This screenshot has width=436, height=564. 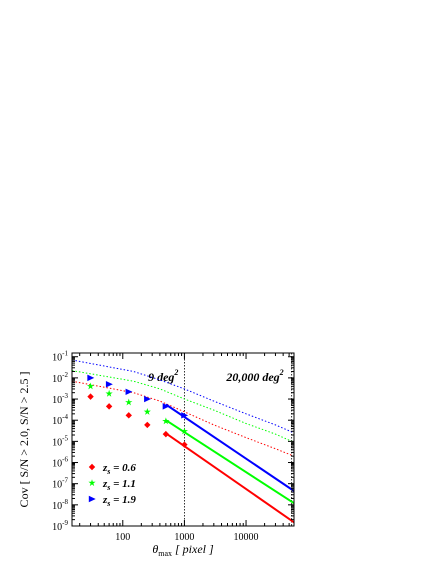 What do you see at coordinates (163, 376) in the screenshot?
I see `reference-line-label: 9 deg2` at bounding box center [163, 376].